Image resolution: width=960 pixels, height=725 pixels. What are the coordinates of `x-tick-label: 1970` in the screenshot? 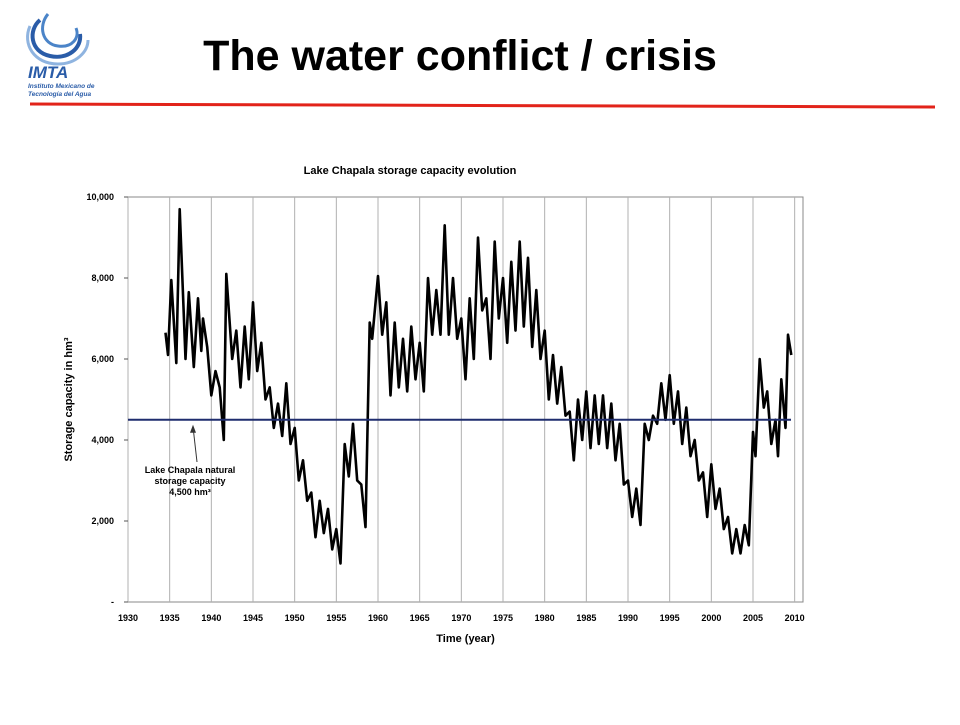 It's located at (461, 618).